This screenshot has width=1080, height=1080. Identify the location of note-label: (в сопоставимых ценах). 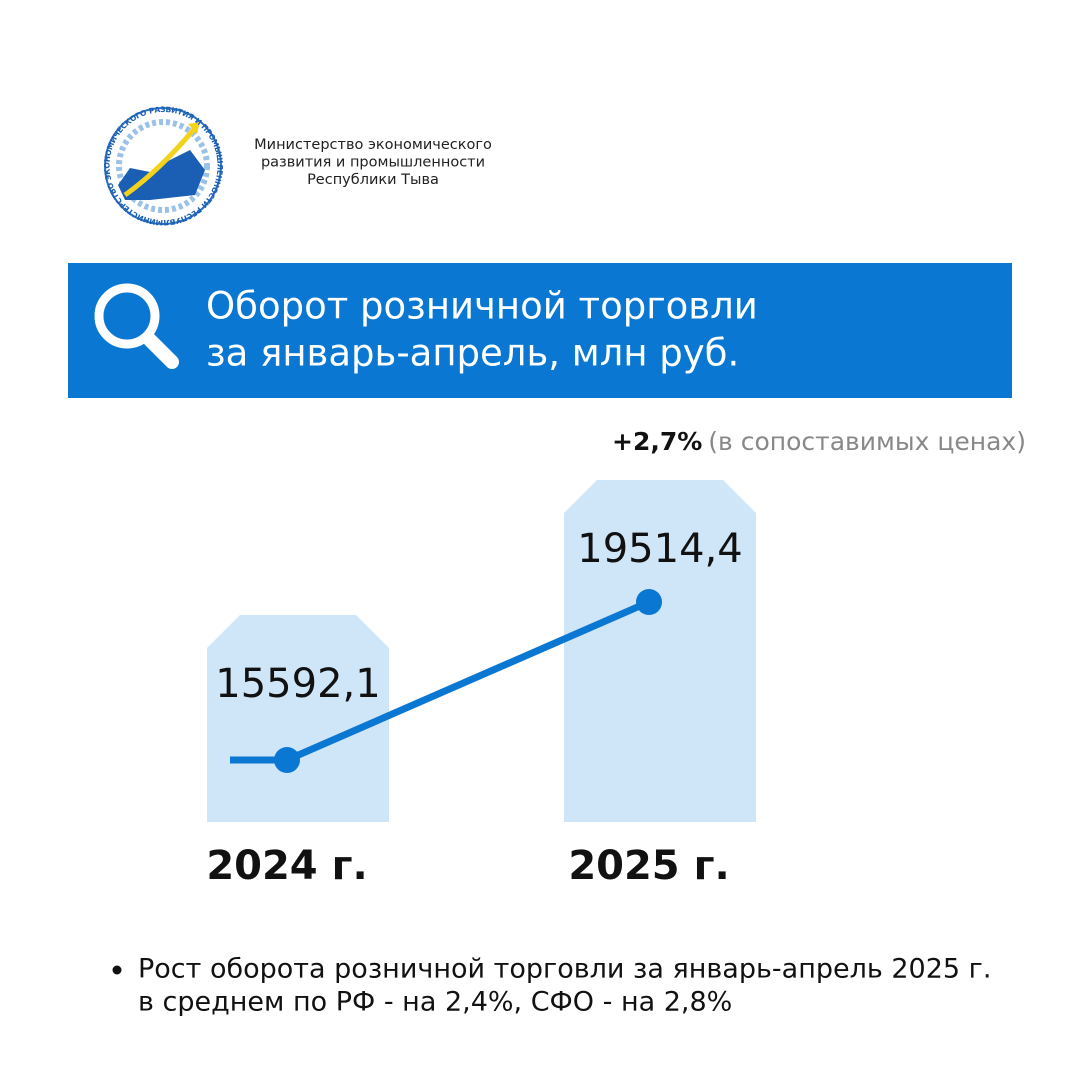
(867, 441).